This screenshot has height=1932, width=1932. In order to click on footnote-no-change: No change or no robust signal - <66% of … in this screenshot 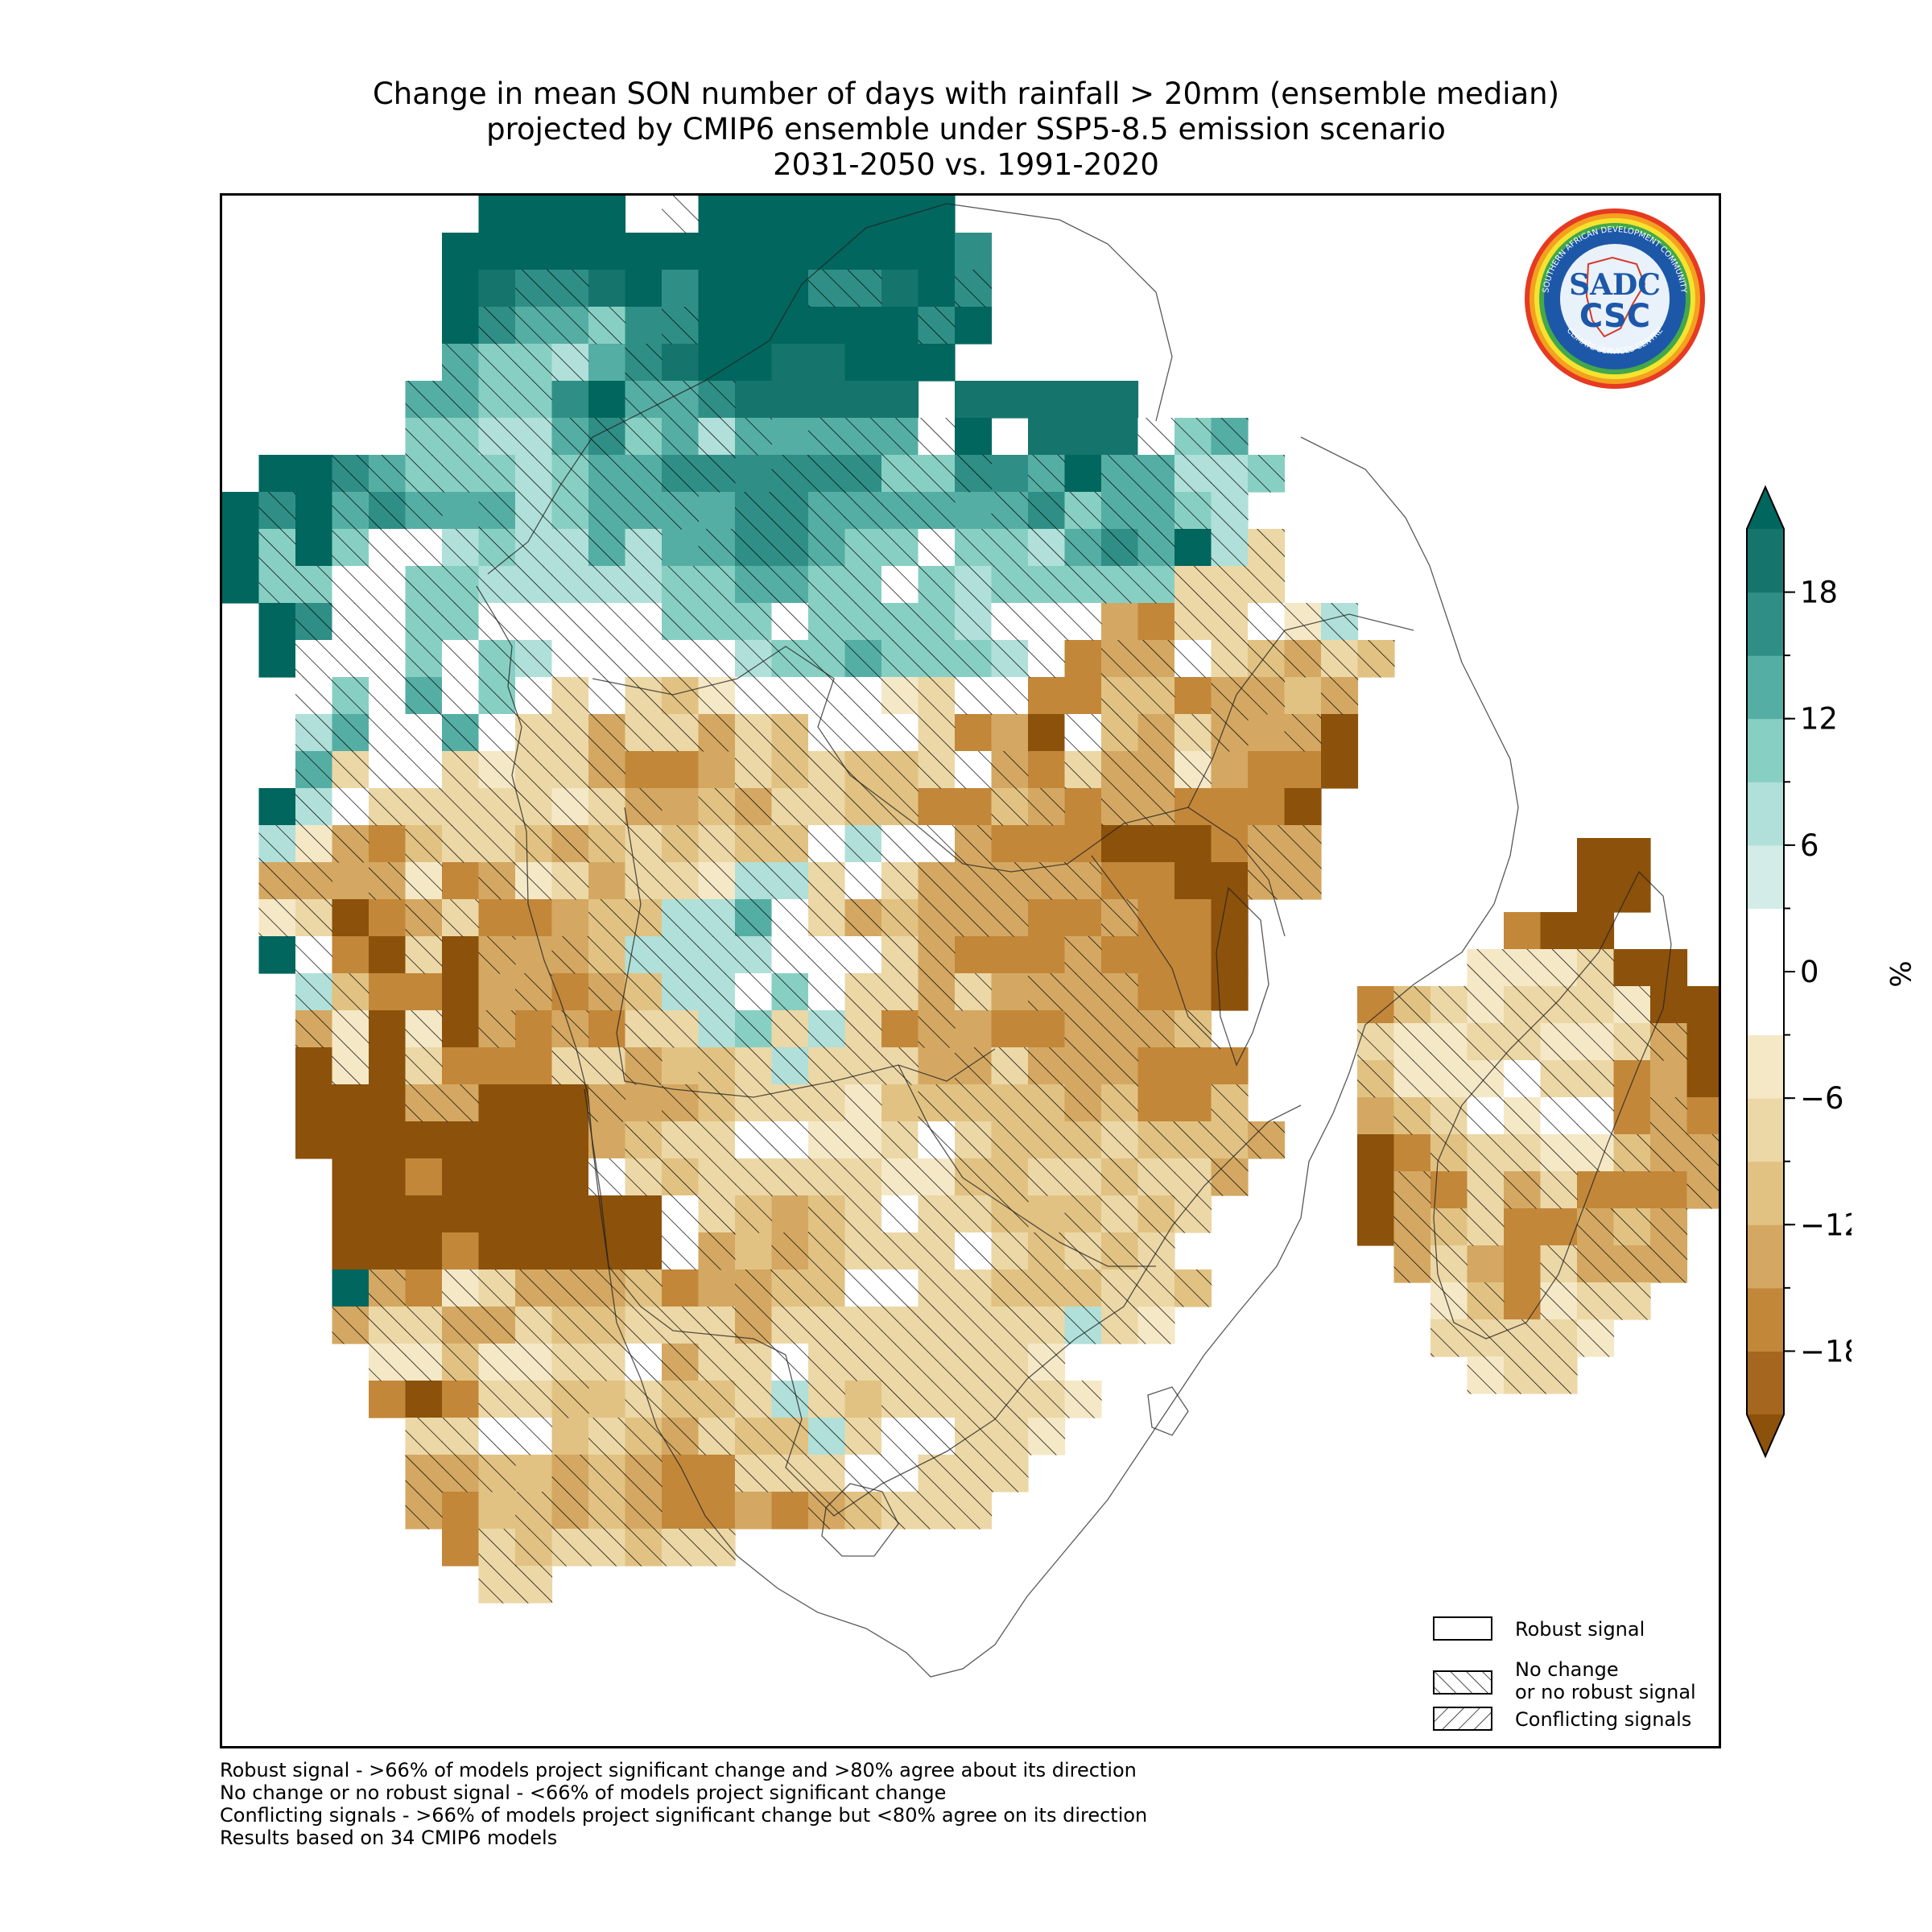, I will do `click(583, 1792)`.